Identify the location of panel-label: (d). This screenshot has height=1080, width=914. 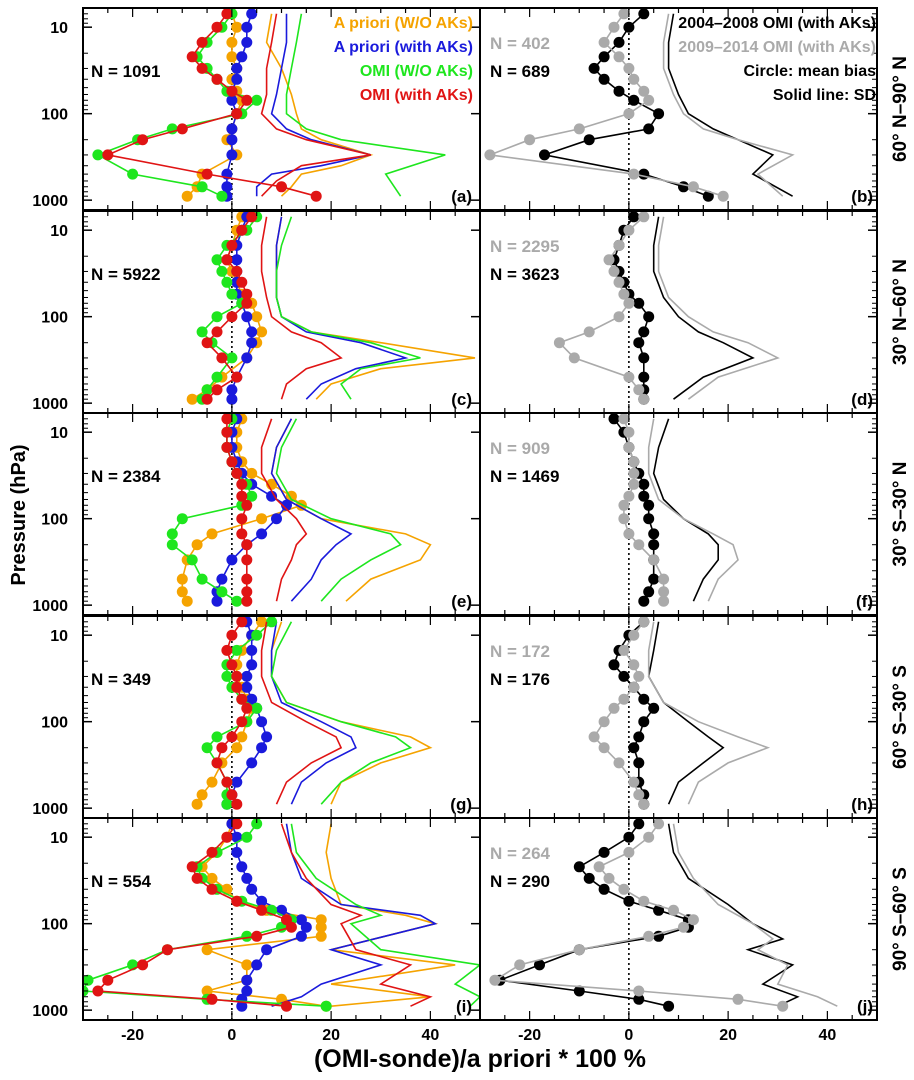
(862, 399).